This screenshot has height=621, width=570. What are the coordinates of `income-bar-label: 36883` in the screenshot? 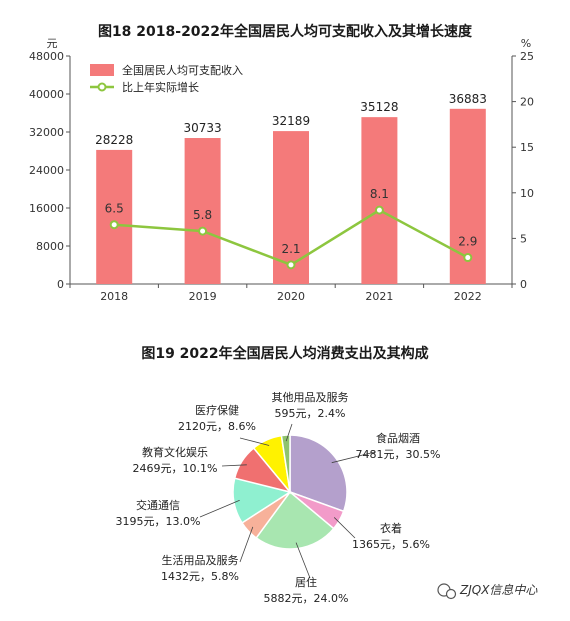 It's located at (468, 99).